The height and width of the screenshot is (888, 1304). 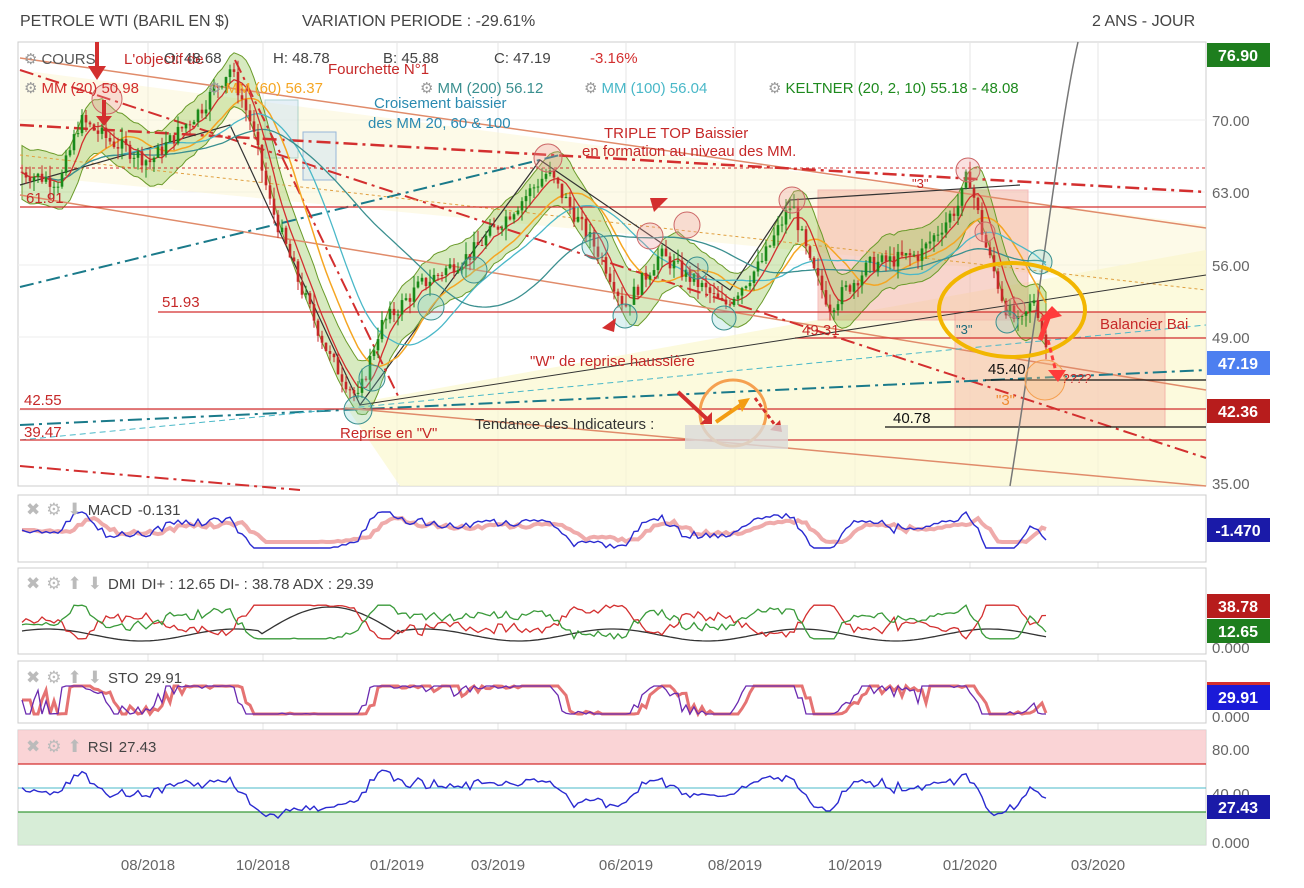 I want to click on variation-label: VARIATION PERIODE : -29.61%, so click(x=419, y=21).